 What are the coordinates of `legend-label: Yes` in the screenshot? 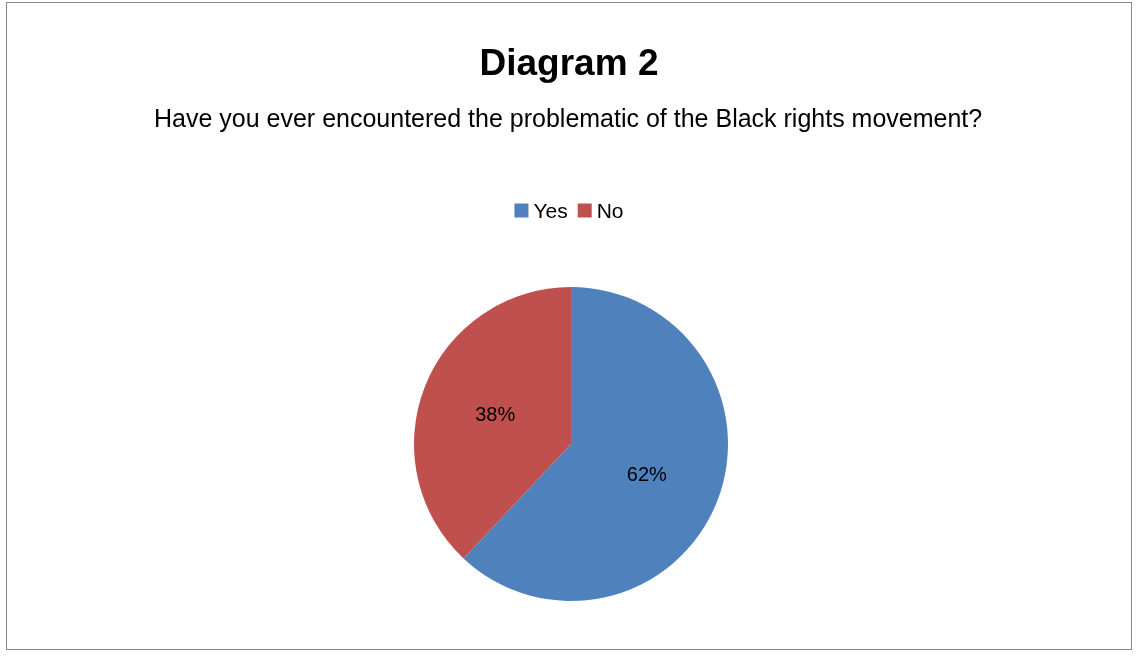 It's located at (550, 210).